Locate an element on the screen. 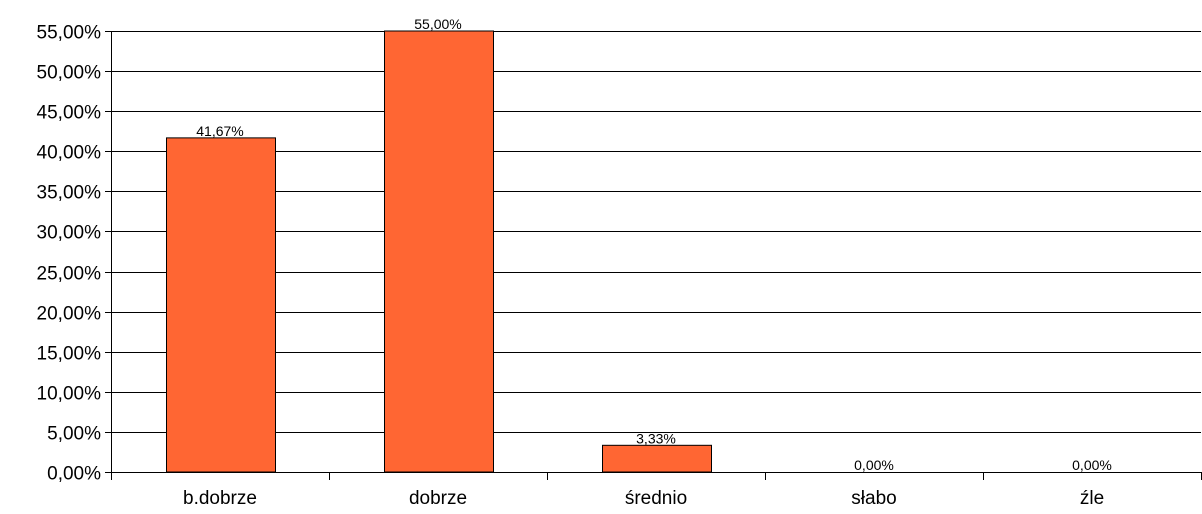  x-tick-label: b.dobrze is located at coordinates (220, 498).